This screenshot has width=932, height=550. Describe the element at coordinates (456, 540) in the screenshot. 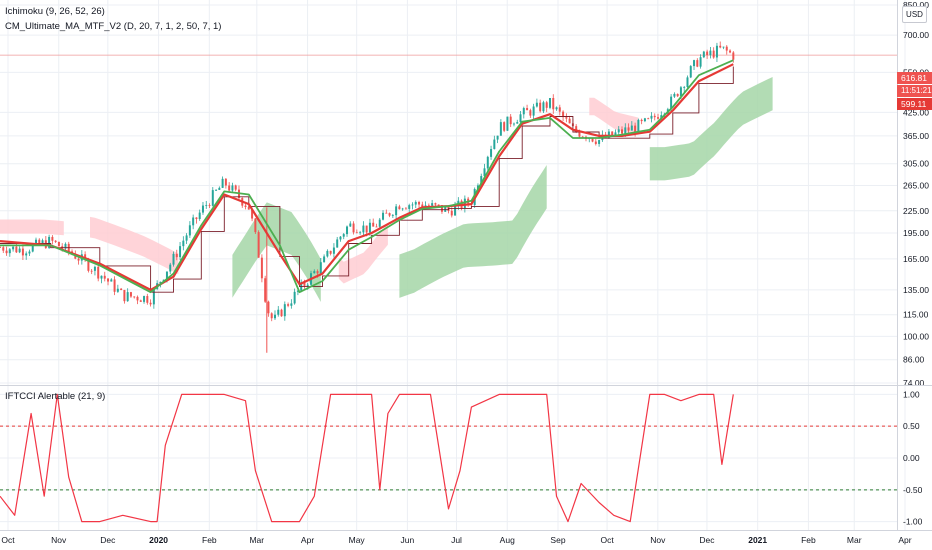

I see `x-tick-label: Jul` at that location.